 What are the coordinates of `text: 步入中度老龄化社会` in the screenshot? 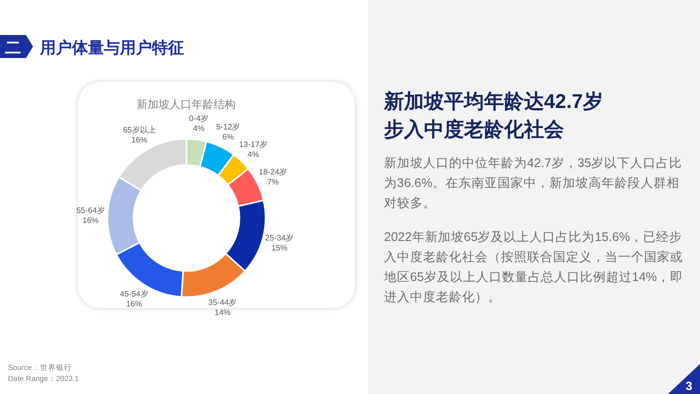 It's located at (474, 130).